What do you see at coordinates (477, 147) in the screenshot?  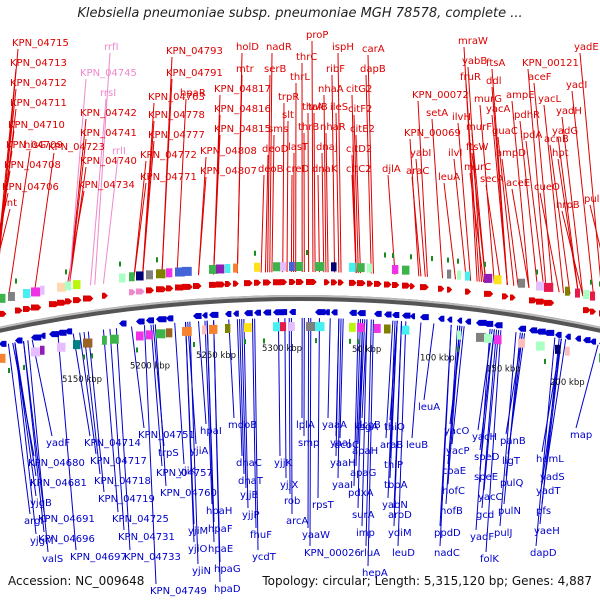 I see `forward-gene-label: ftsW` at bounding box center [477, 147].